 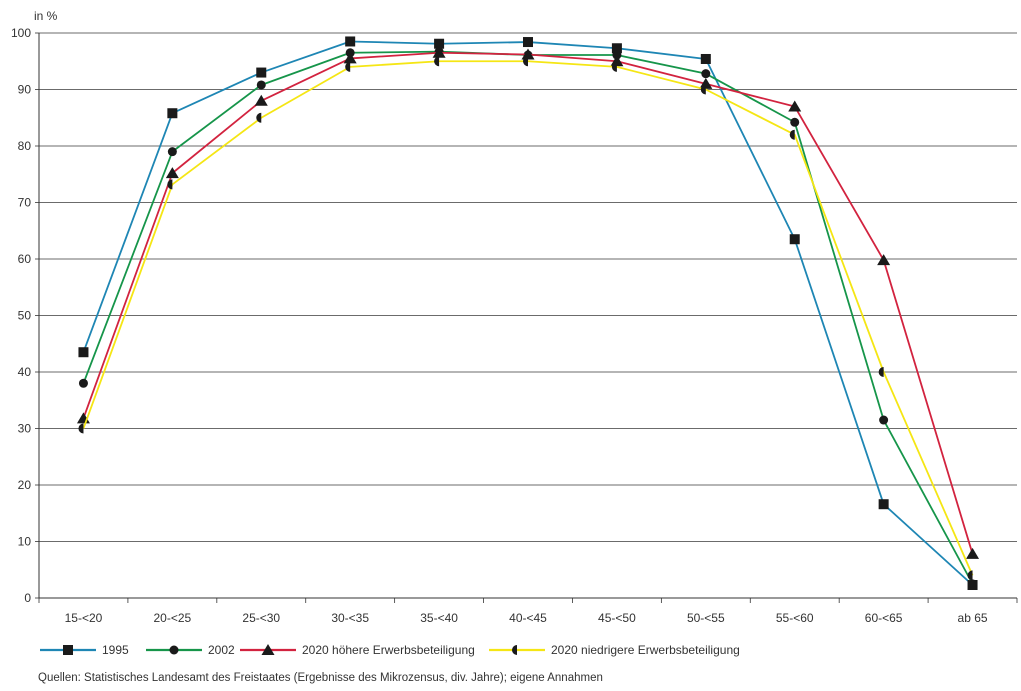 I want to click on y-tick-label: 60, so click(x=25, y=259).